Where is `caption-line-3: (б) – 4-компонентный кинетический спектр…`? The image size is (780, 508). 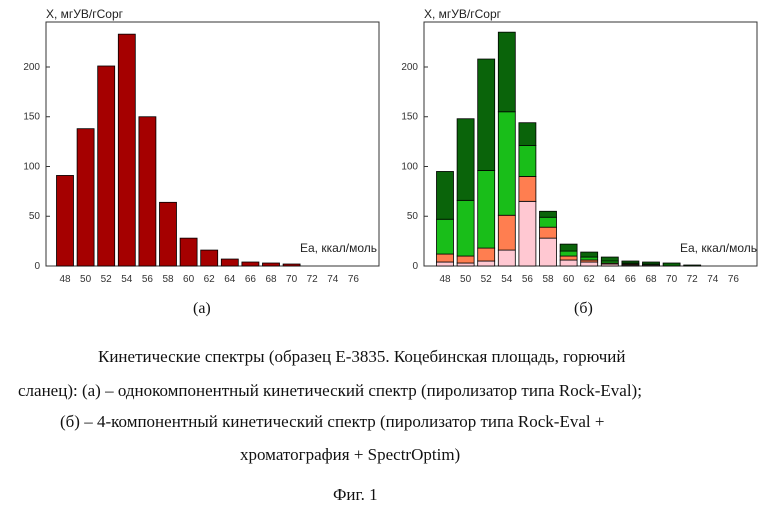
caption-line-3: (б) – 4-компонентный кинетический спектр… is located at coordinates (332, 422).